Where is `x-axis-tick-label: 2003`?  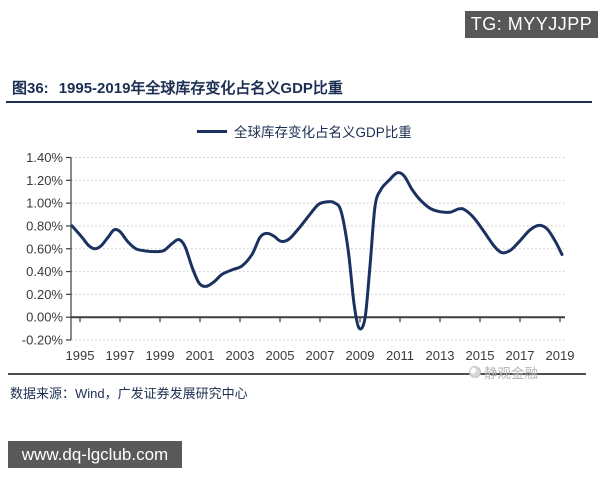 x-axis-tick-label: 2003 is located at coordinates (240, 355).